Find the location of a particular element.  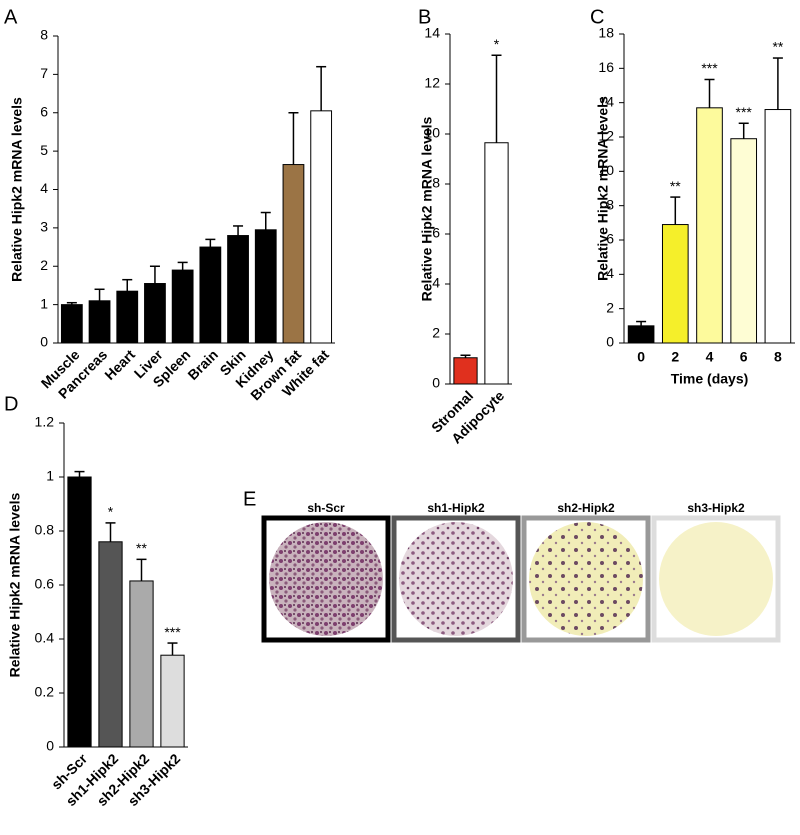

well-label: sh3-Hipk2 is located at coordinates (716, 508).